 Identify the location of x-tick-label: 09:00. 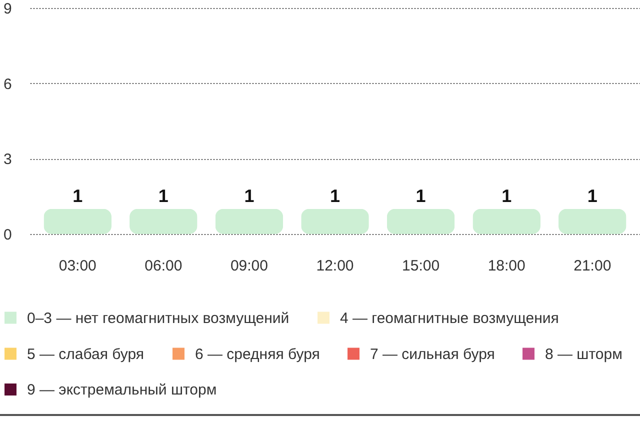
(249, 266).